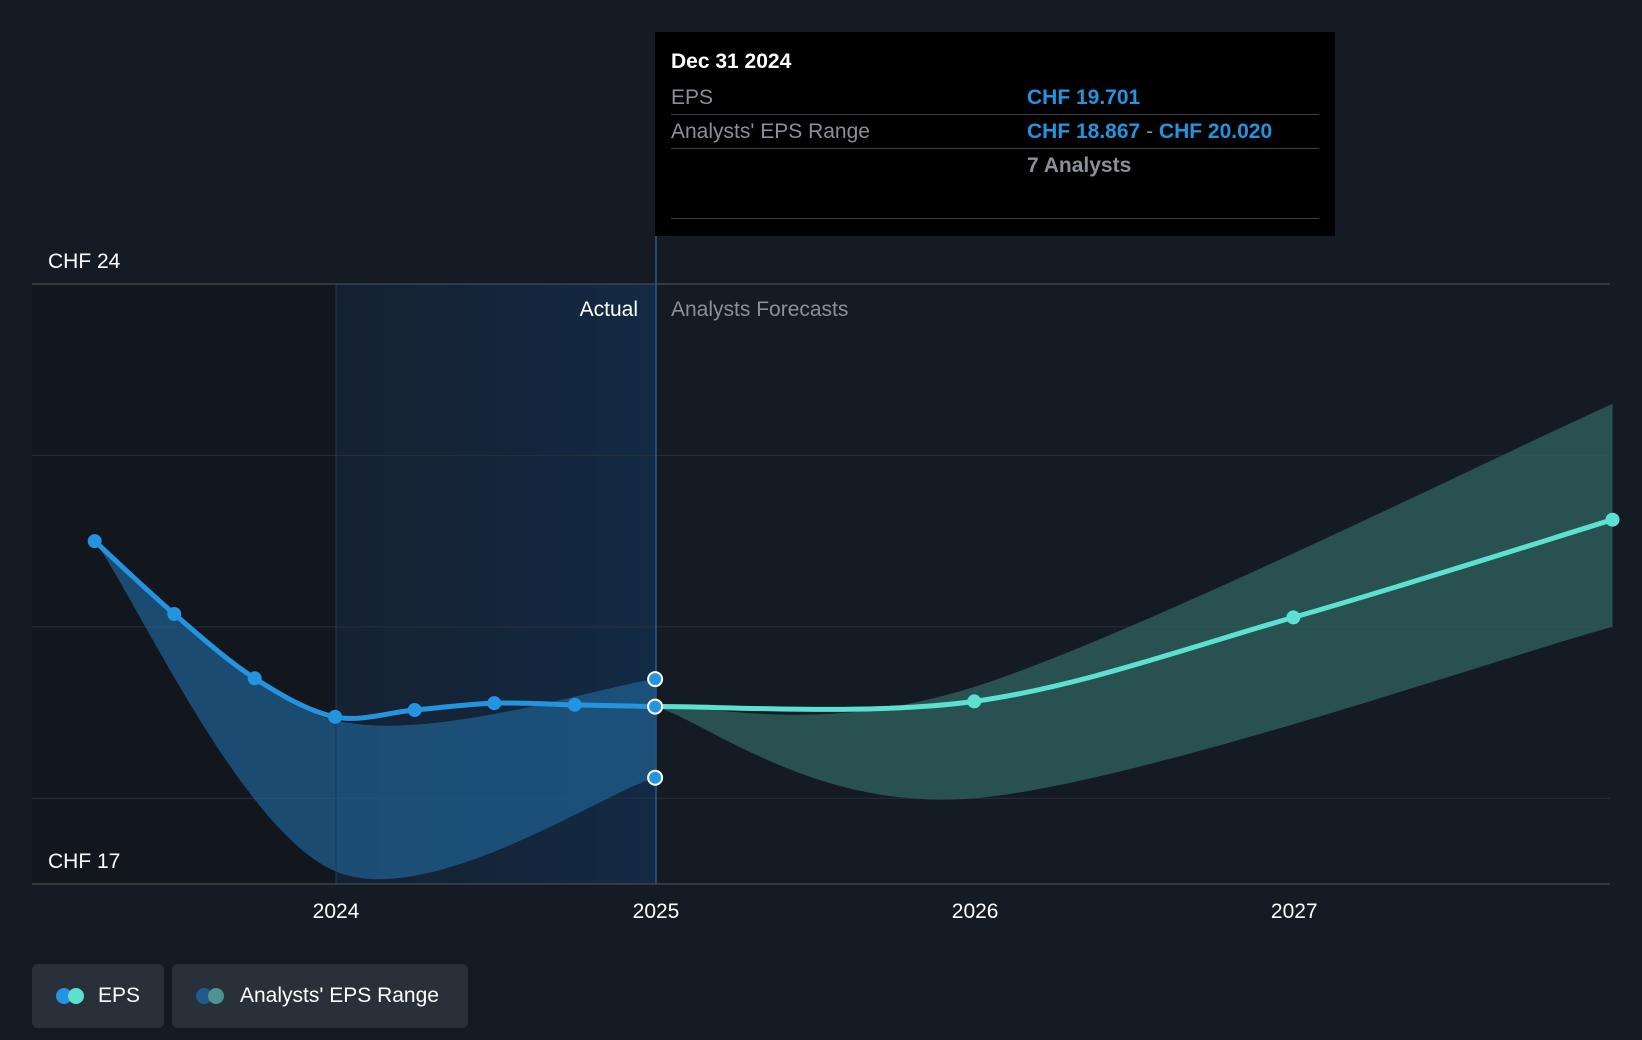 The height and width of the screenshot is (1040, 1642). I want to click on tooltip-range-high: CHF 20.020, so click(1215, 131).